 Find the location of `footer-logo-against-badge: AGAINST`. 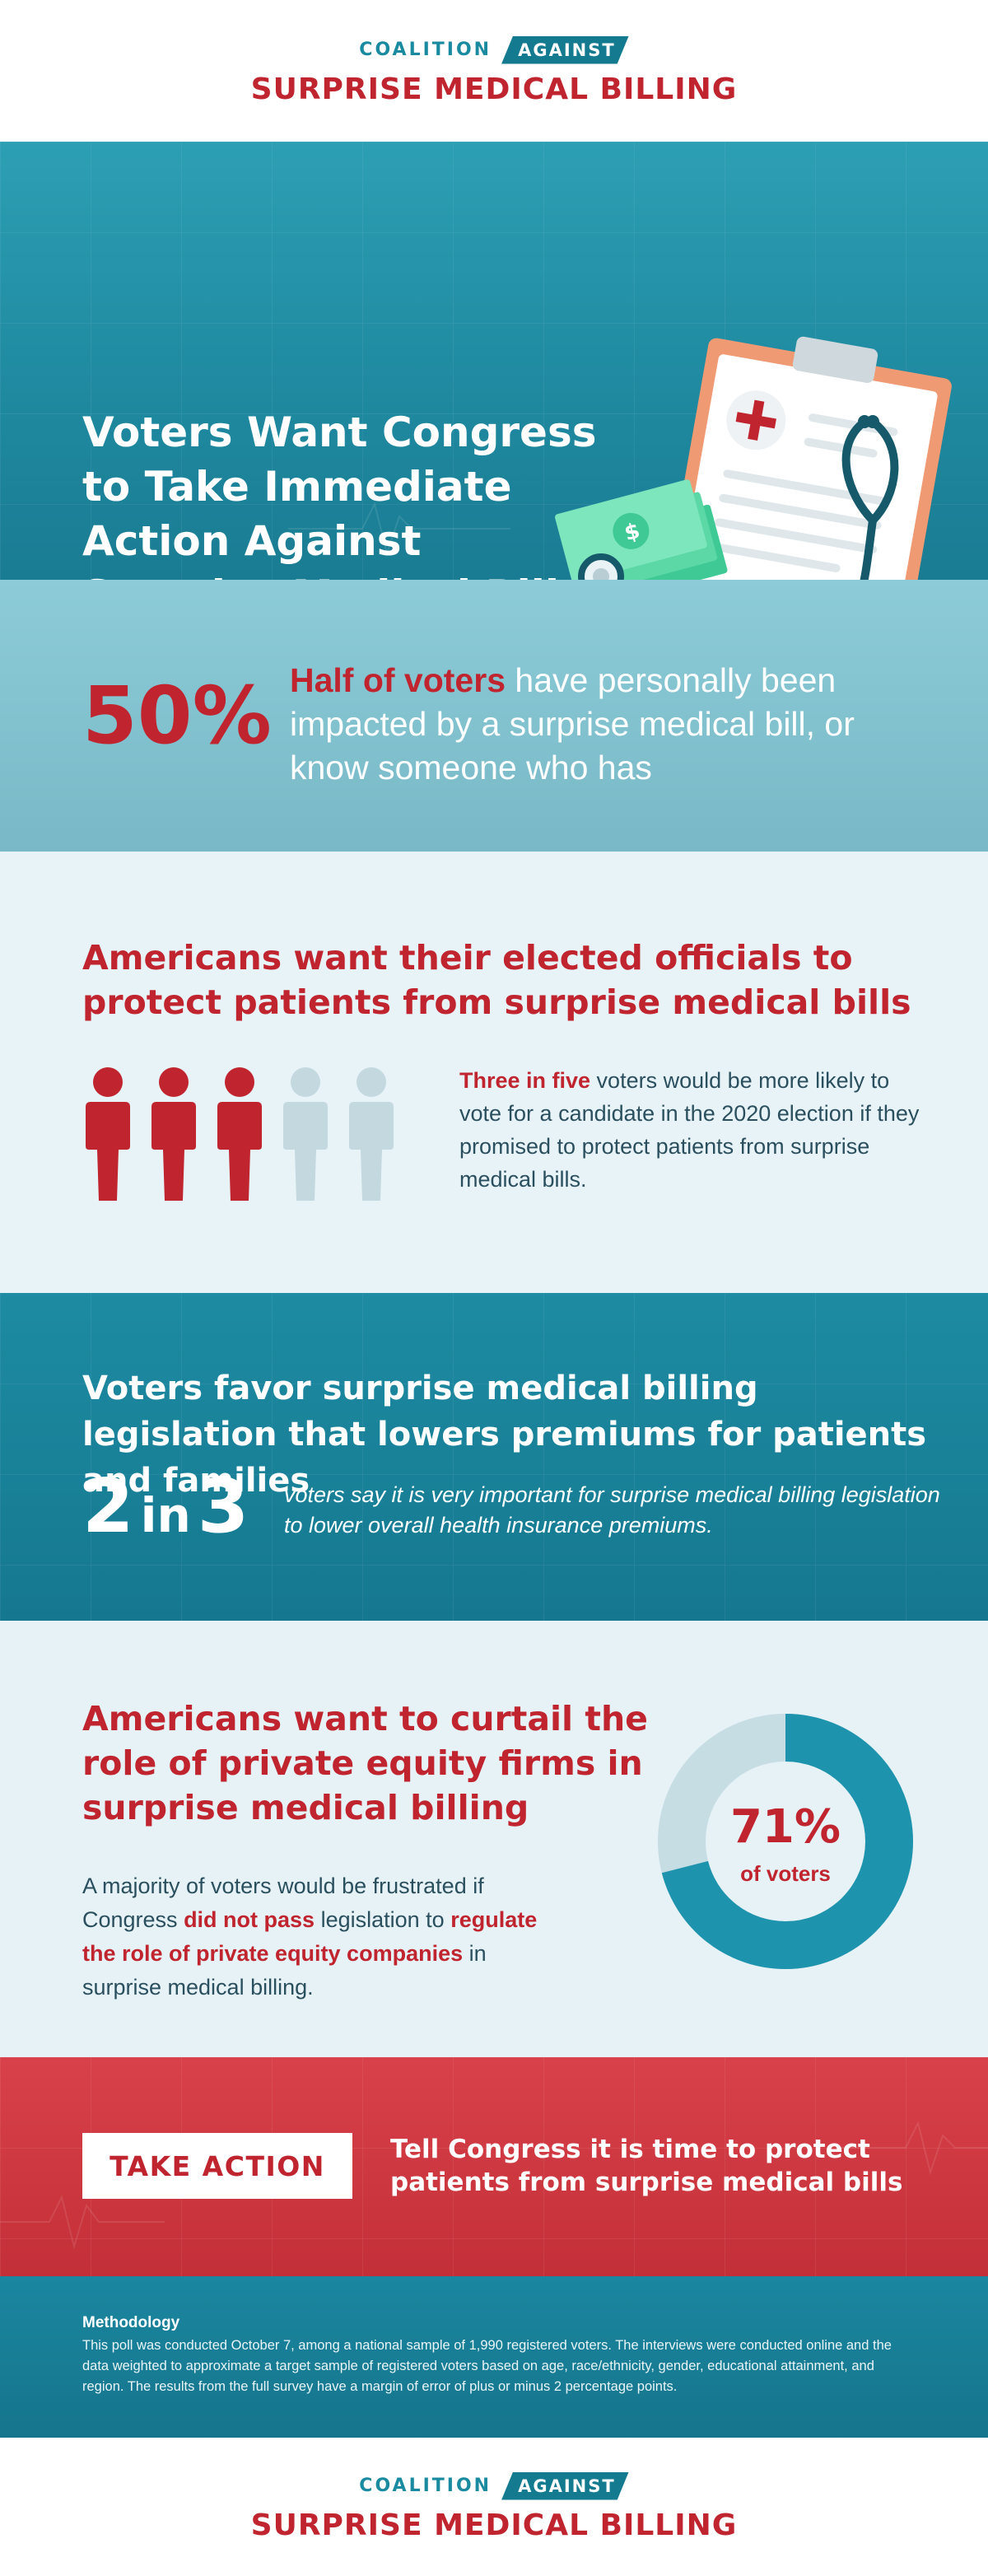

footer-logo-against-badge: AGAINST is located at coordinates (565, 2486).